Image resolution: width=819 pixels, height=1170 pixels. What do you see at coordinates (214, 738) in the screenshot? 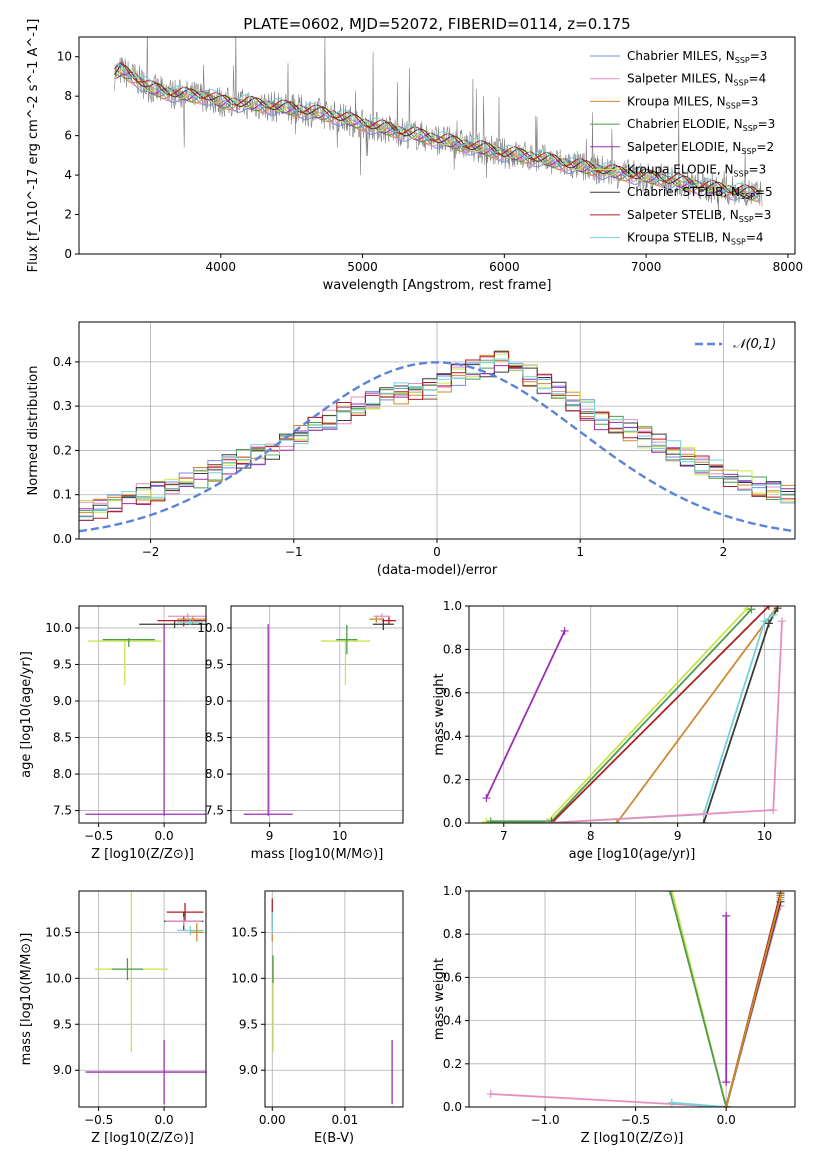
I see `y-tick-label: 8.5` at bounding box center [214, 738].